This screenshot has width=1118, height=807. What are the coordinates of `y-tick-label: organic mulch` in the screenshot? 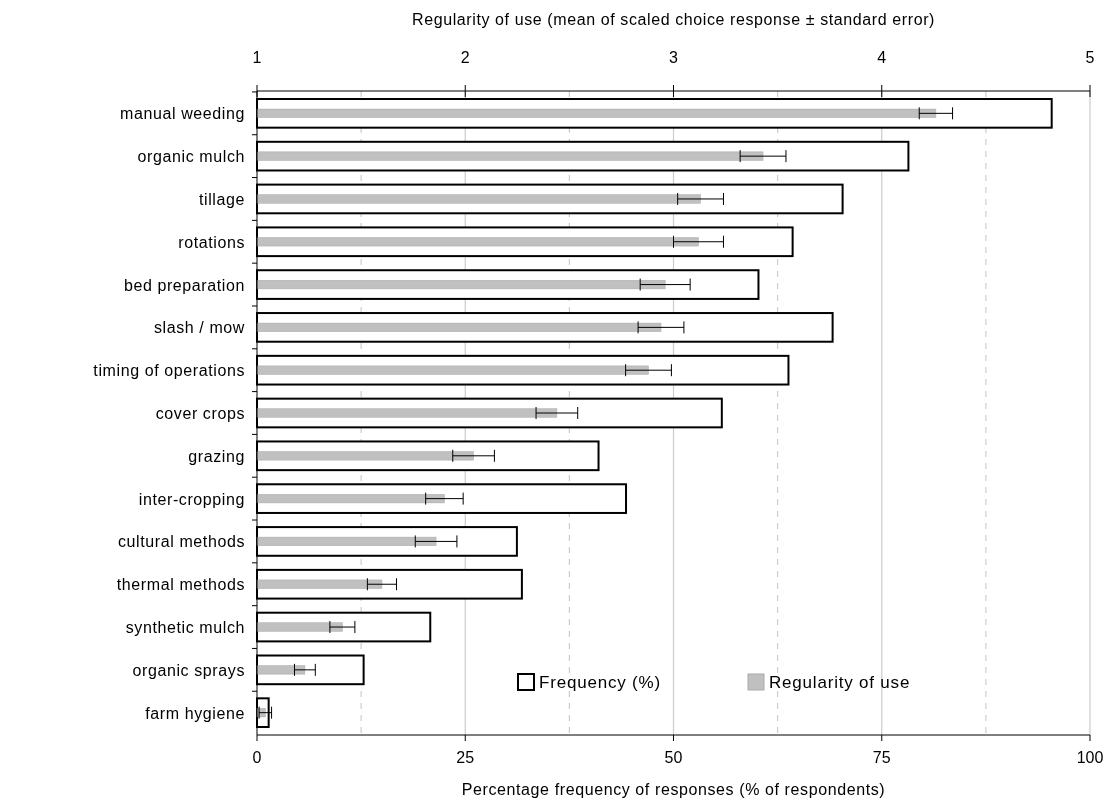 It's located at (191, 157).